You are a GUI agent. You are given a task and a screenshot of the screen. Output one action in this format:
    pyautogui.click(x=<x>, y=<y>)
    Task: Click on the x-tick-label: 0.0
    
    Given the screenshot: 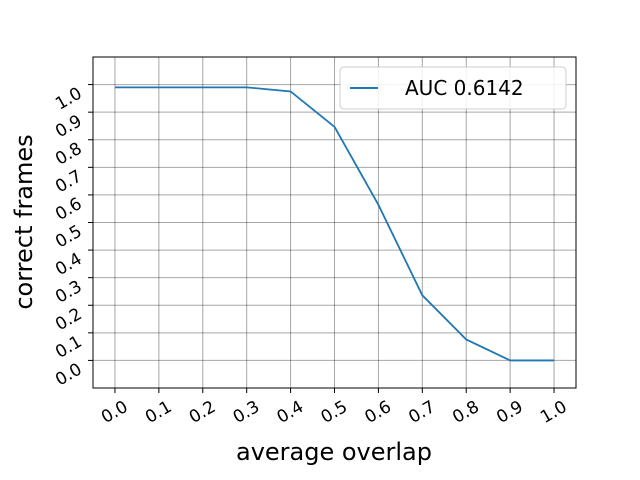 What is the action you would take?
    pyautogui.click(x=114, y=412)
    